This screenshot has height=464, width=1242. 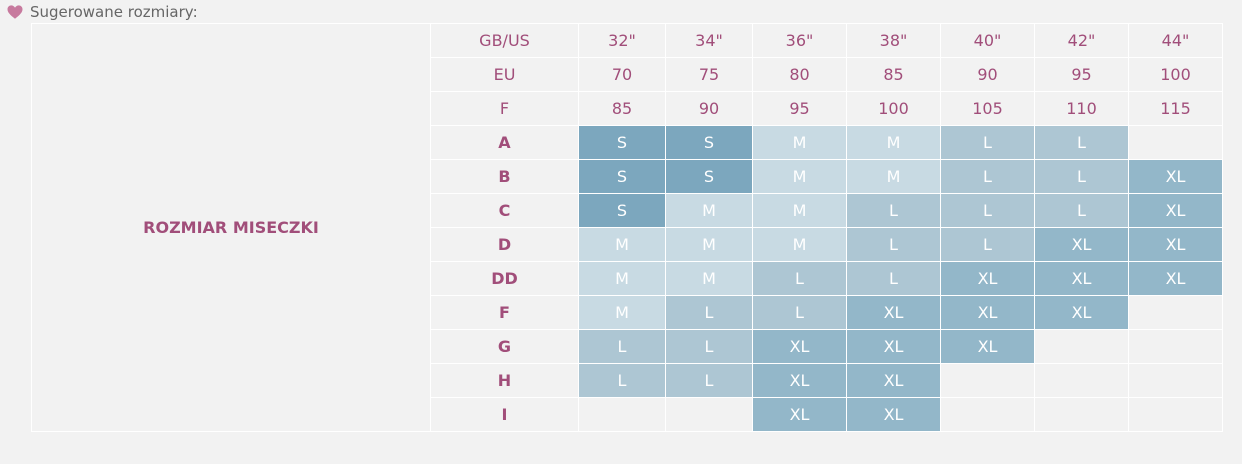 I want to click on cup-letter: D, so click(x=504, y=244).